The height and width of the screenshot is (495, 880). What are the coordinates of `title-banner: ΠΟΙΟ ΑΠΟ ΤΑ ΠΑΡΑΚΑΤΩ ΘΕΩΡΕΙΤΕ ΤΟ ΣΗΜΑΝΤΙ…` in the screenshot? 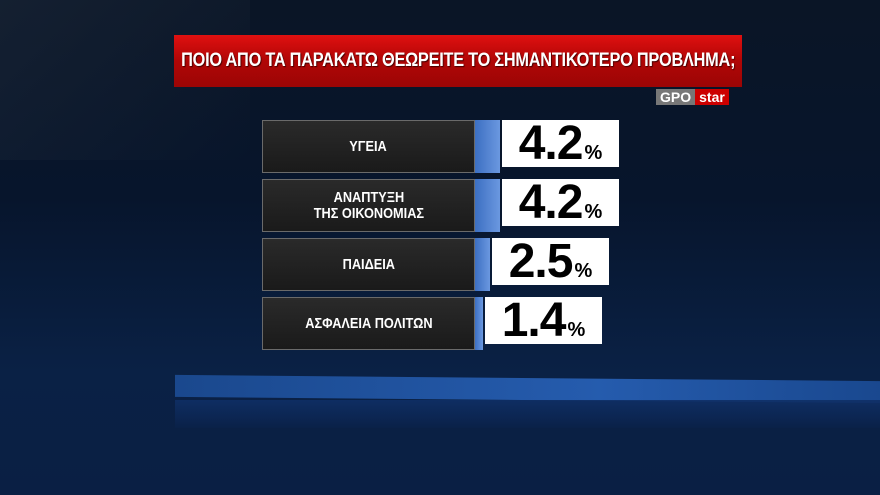 It's located at (458, 61).